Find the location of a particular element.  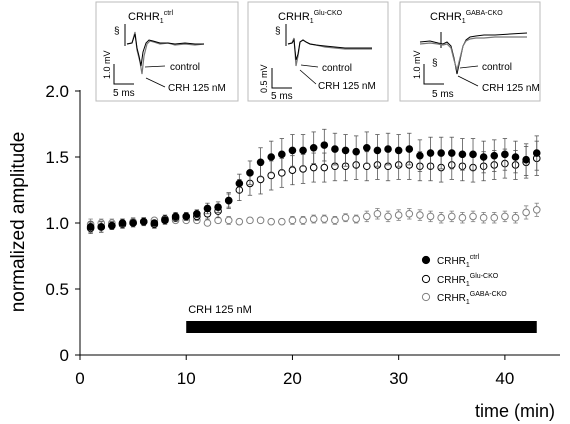

legend-label: CRHR1ctrl is located at coordinates (458, 261).